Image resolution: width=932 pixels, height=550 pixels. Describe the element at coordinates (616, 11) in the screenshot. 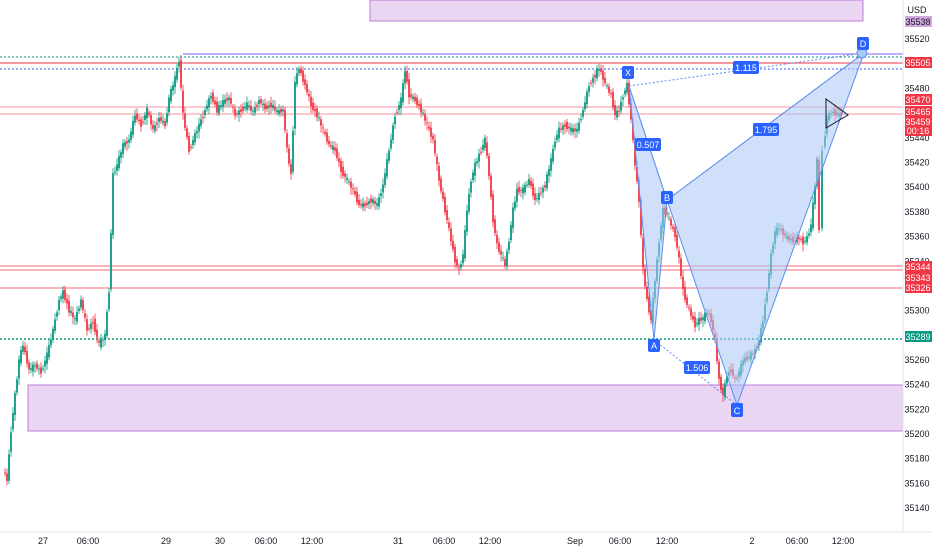

I see `supply-zone-top` at that location.